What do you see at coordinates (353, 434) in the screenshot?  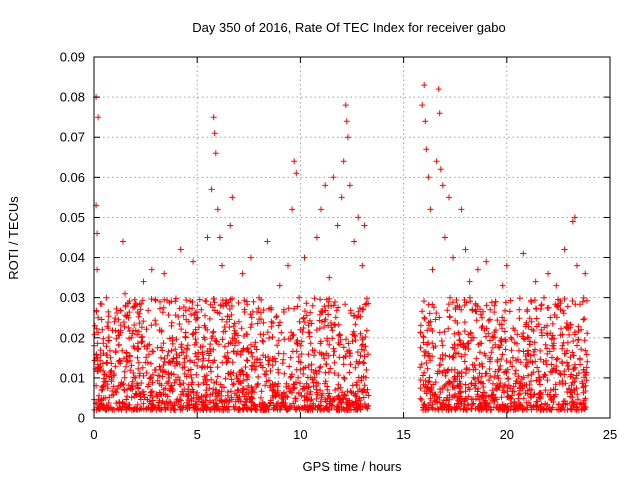 I see `x-tick-labels: 0 5 10 15 20 25` at bounding box center [353, 434].